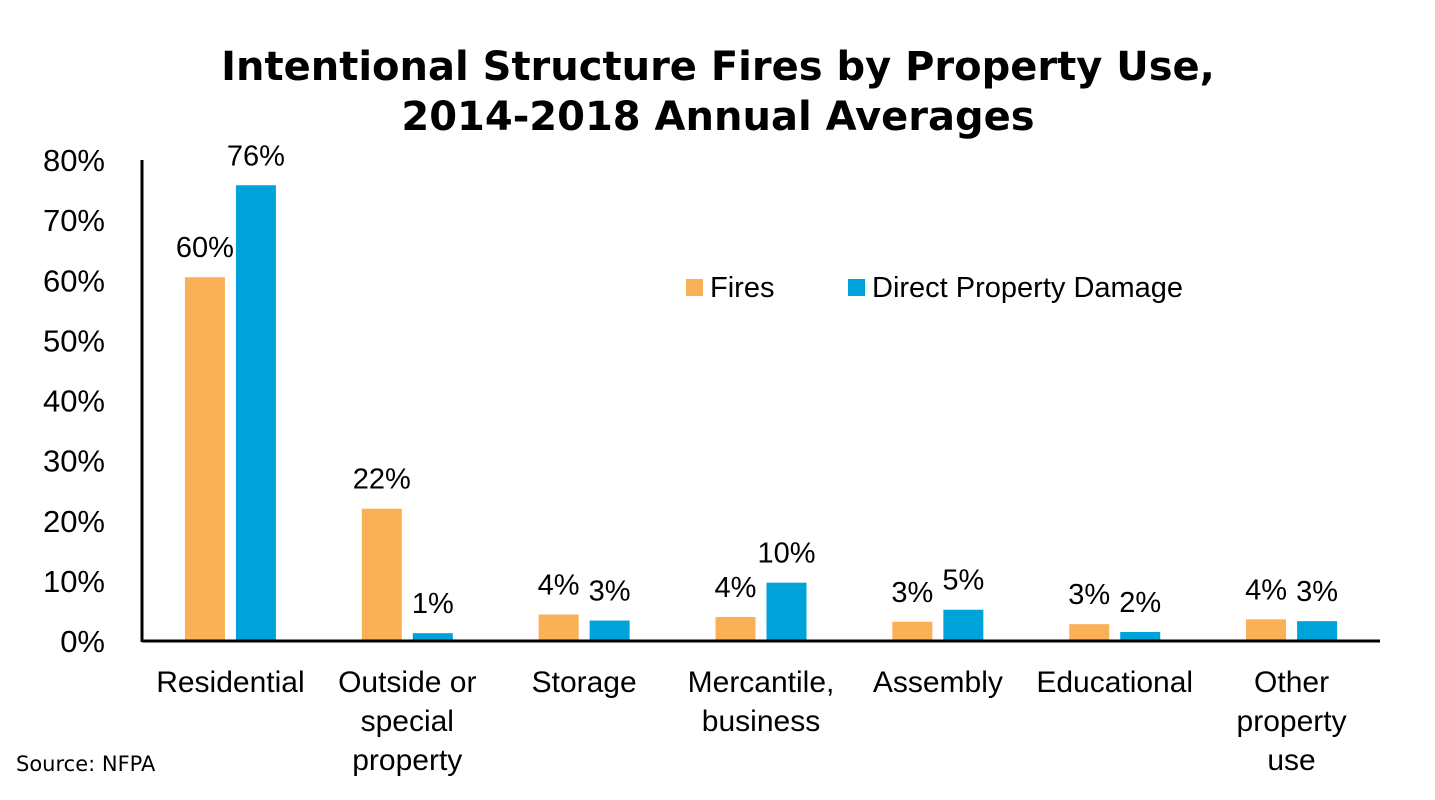 This screenshot has width=1435, height=800. Describe the element at coordinates (86, 764) in the screenshot. I see `source-note: Source: NFPA` at that location.